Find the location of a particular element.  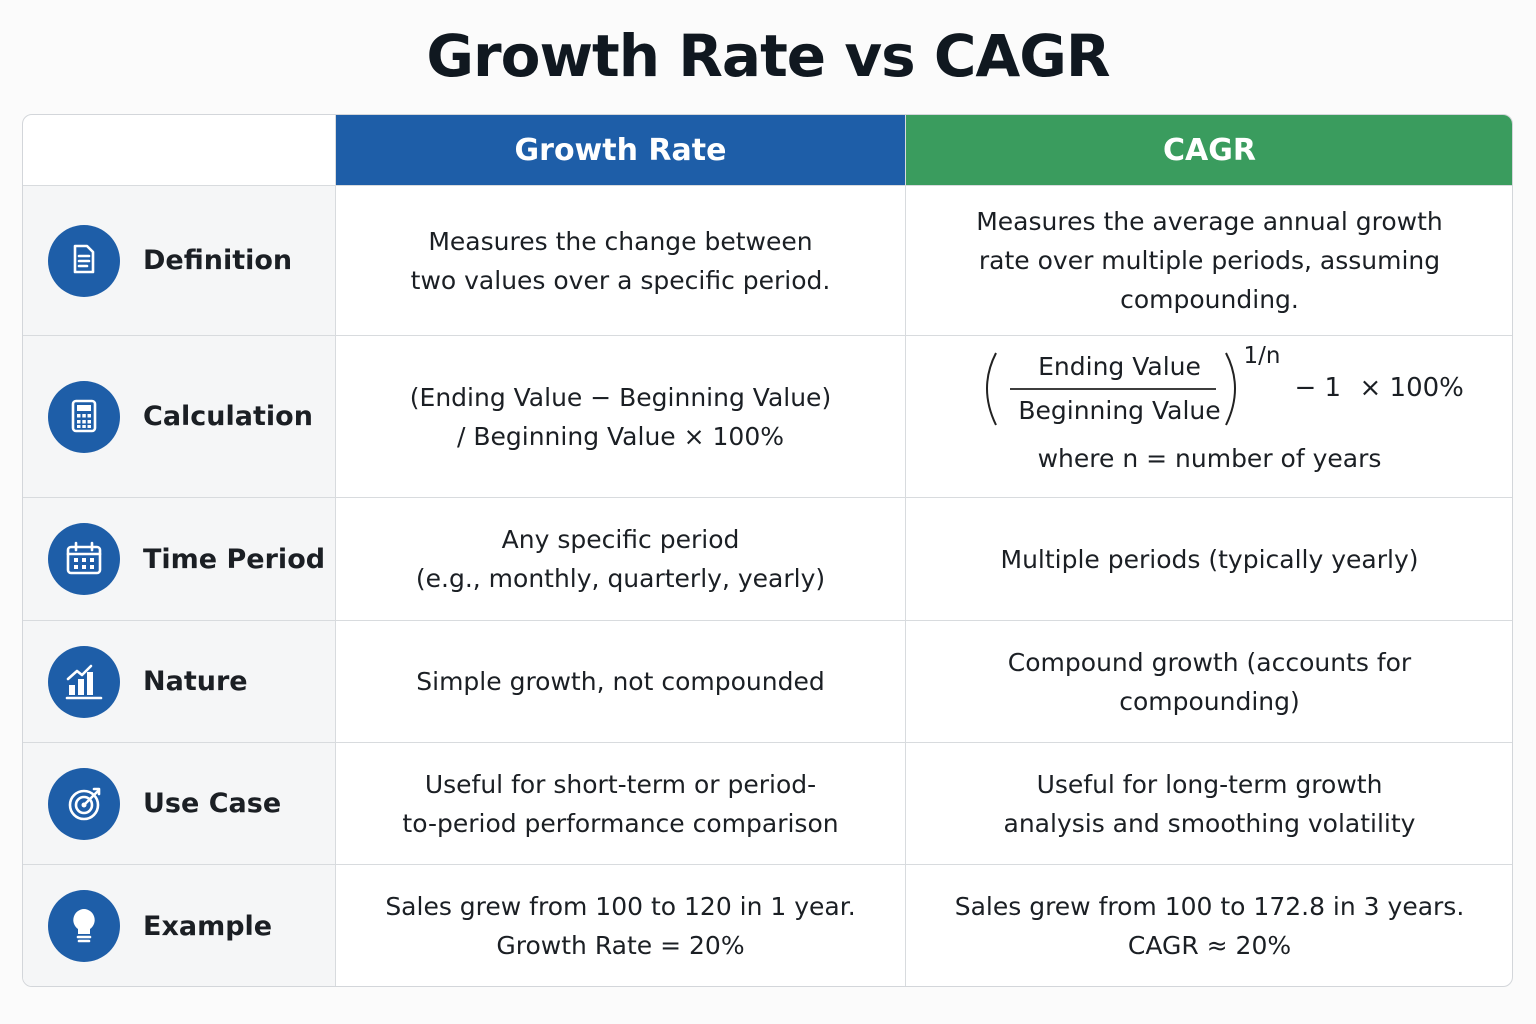

cell-line: (Ending Value − Beginning Value) is located at coordinates (620, 397).